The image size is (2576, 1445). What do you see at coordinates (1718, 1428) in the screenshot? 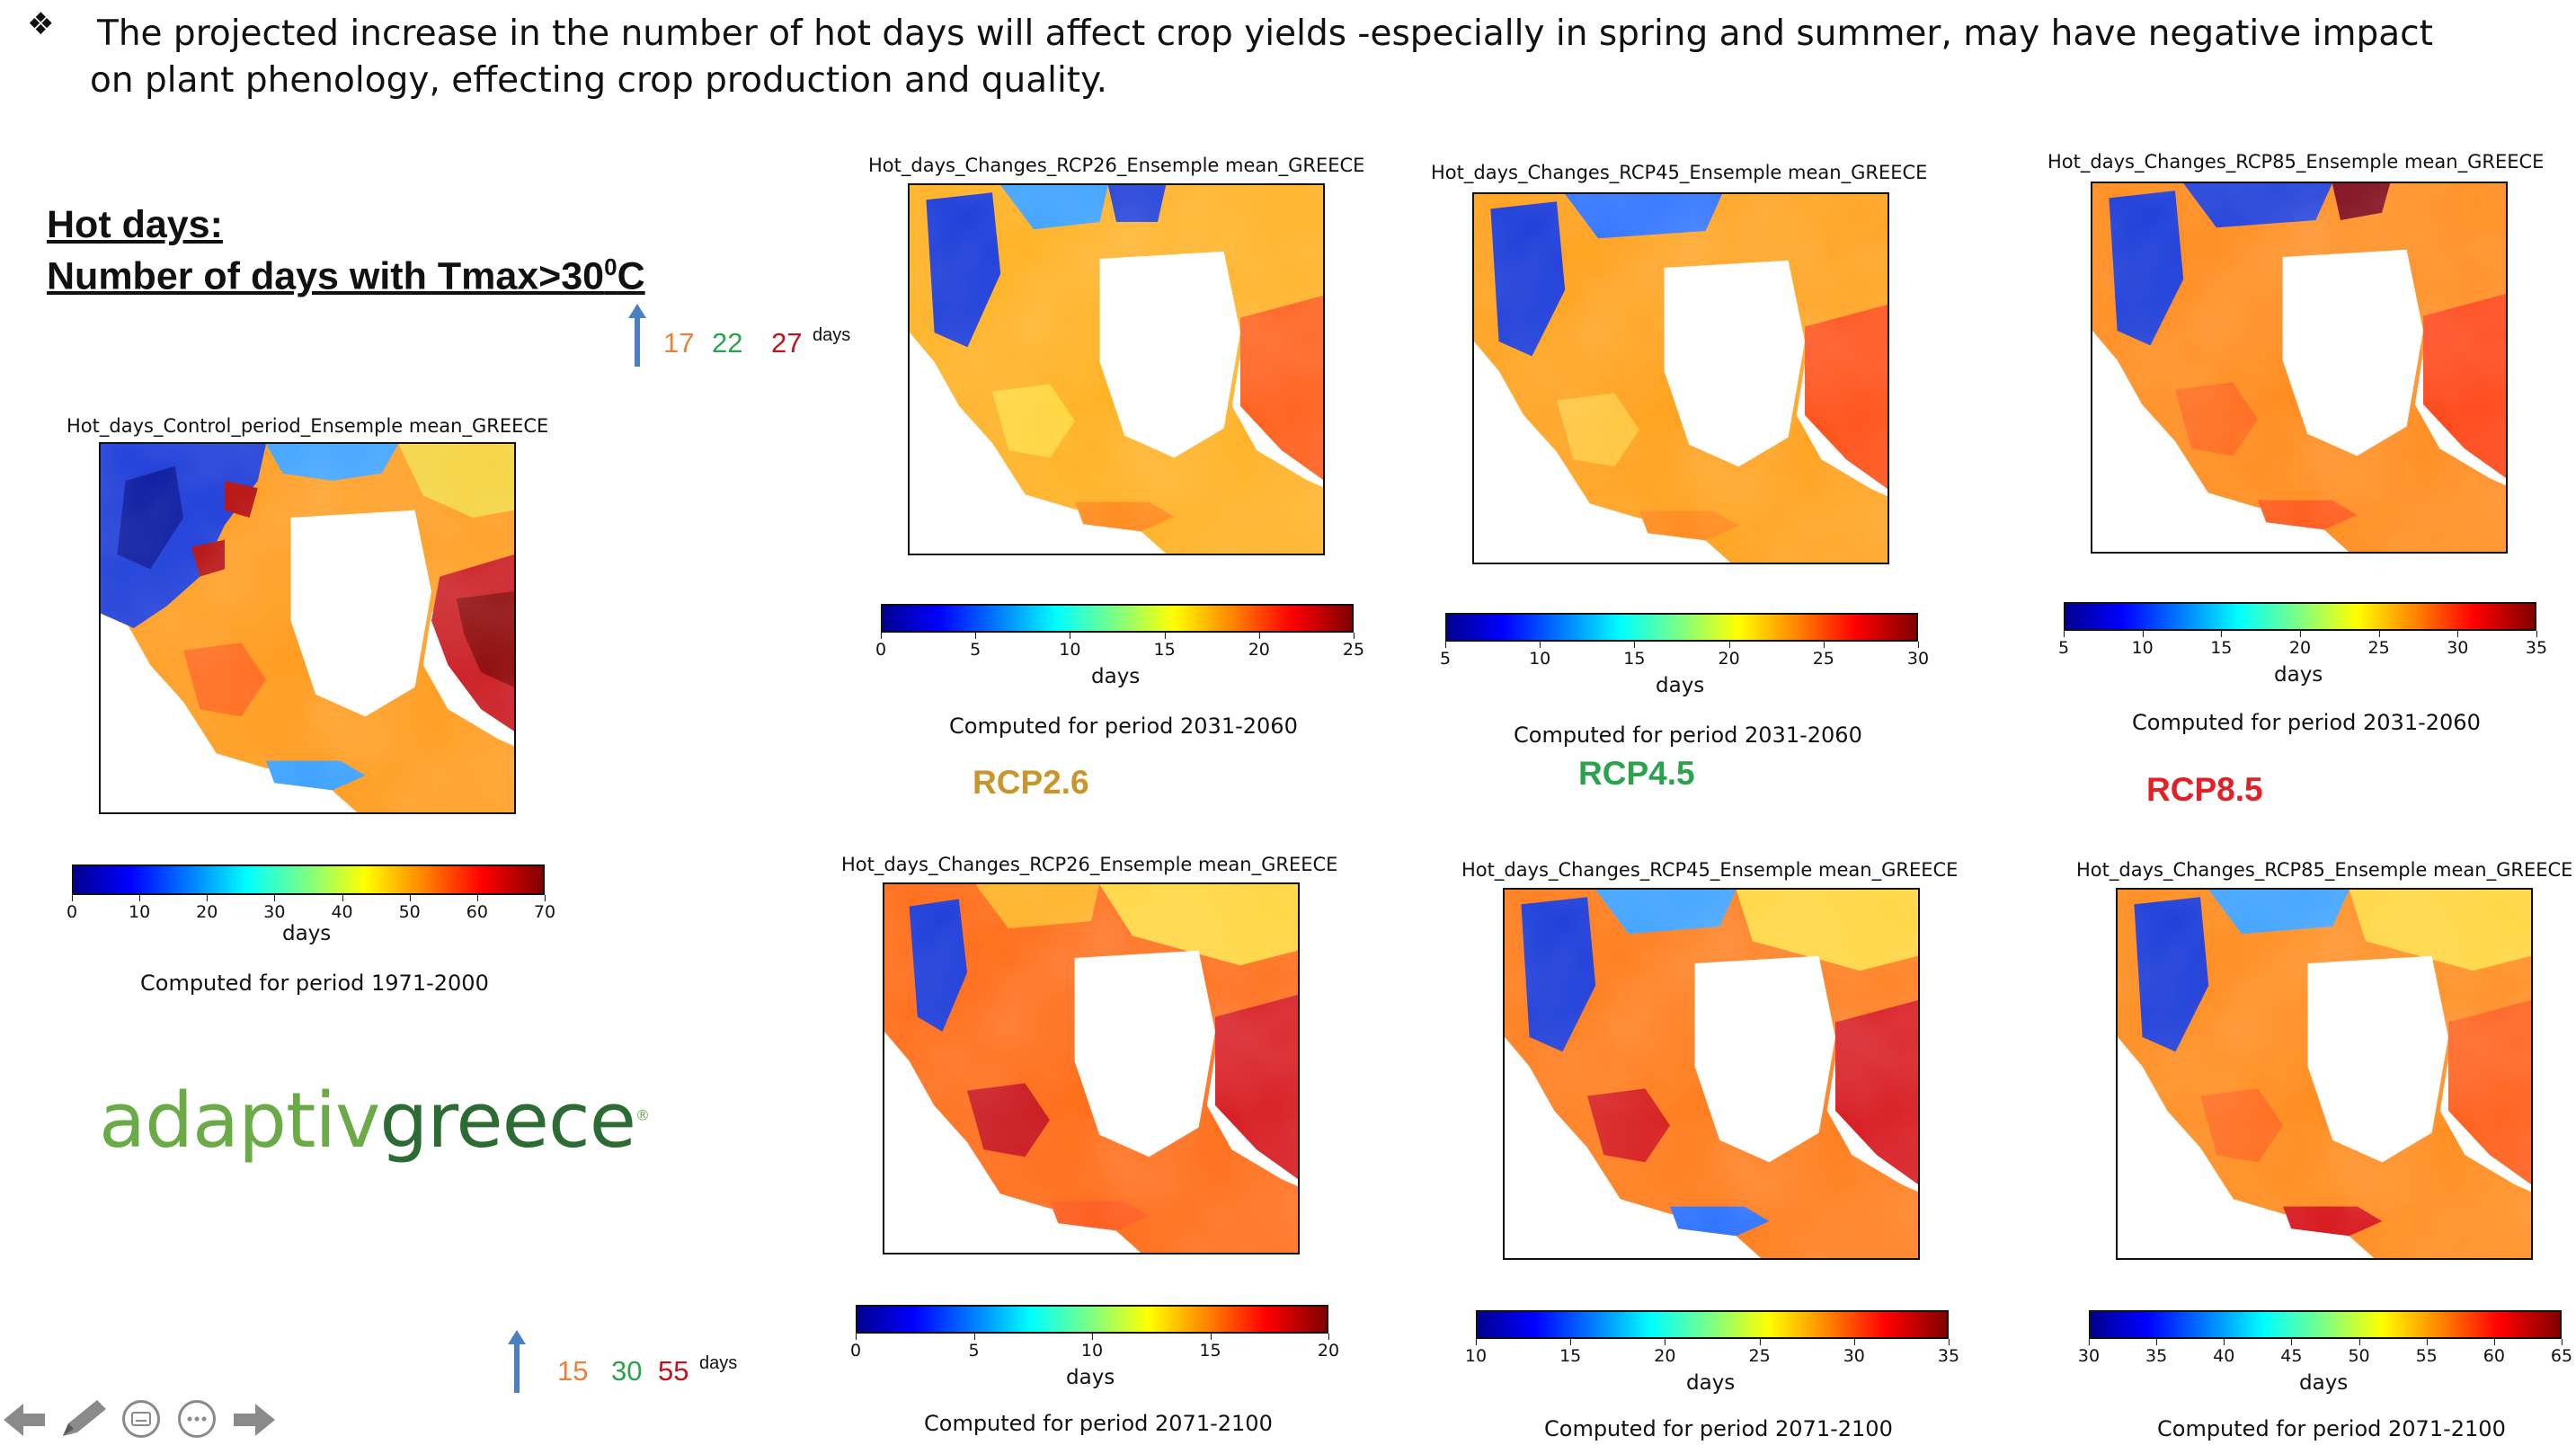
I see `period-rcp45-end: Computed for period 2071-2100` at bounding box center [1718, 1428].